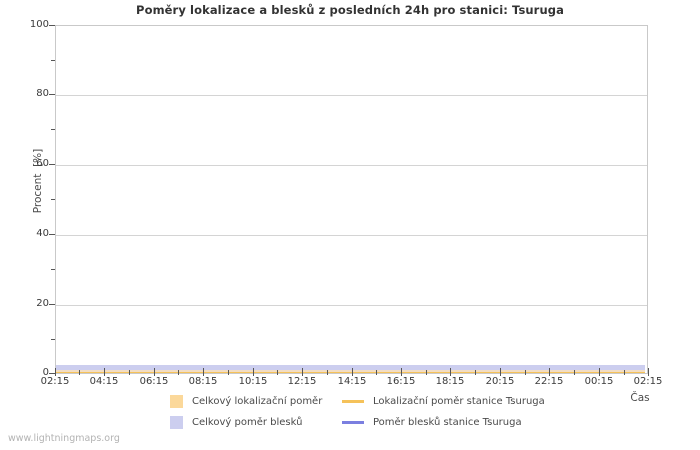 The width and height of the screenshot is (700, 450). Describe the element at coordinates (401, 381) in the screenshot. I see `x-tick-label: 16:15` at that location.